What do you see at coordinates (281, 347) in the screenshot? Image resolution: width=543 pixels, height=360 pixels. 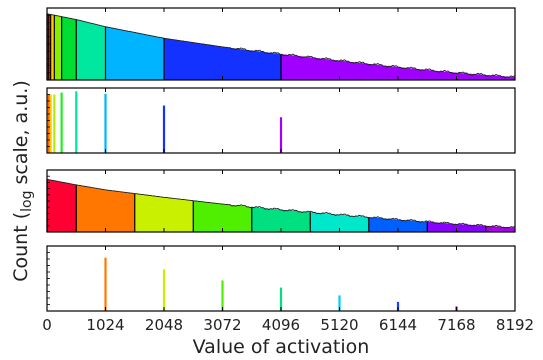 I see `x-axis-title: Value of activation` at bounding box center [281, 347].